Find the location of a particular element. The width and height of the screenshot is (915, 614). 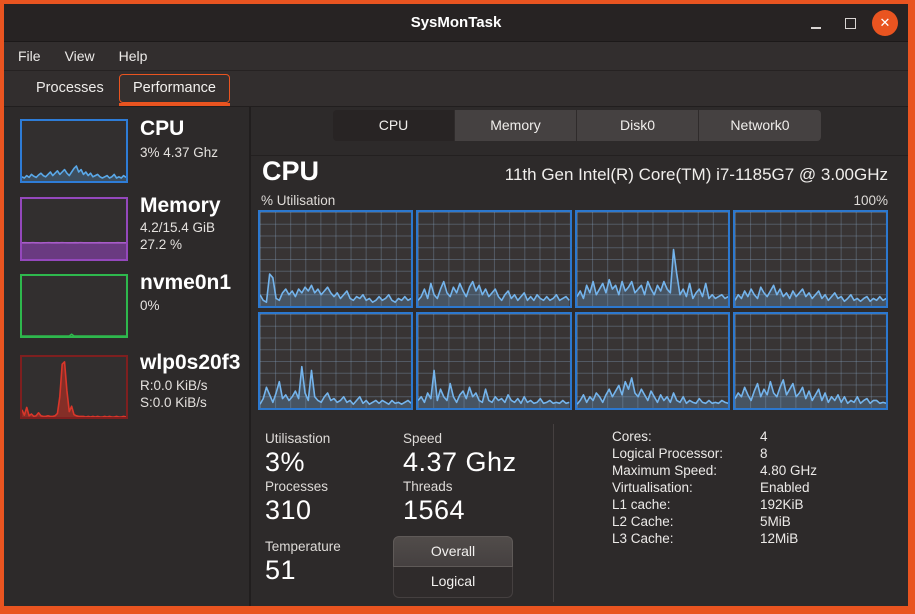

device-tab-disk0: Disk0 is located at coordinates (638, 125).